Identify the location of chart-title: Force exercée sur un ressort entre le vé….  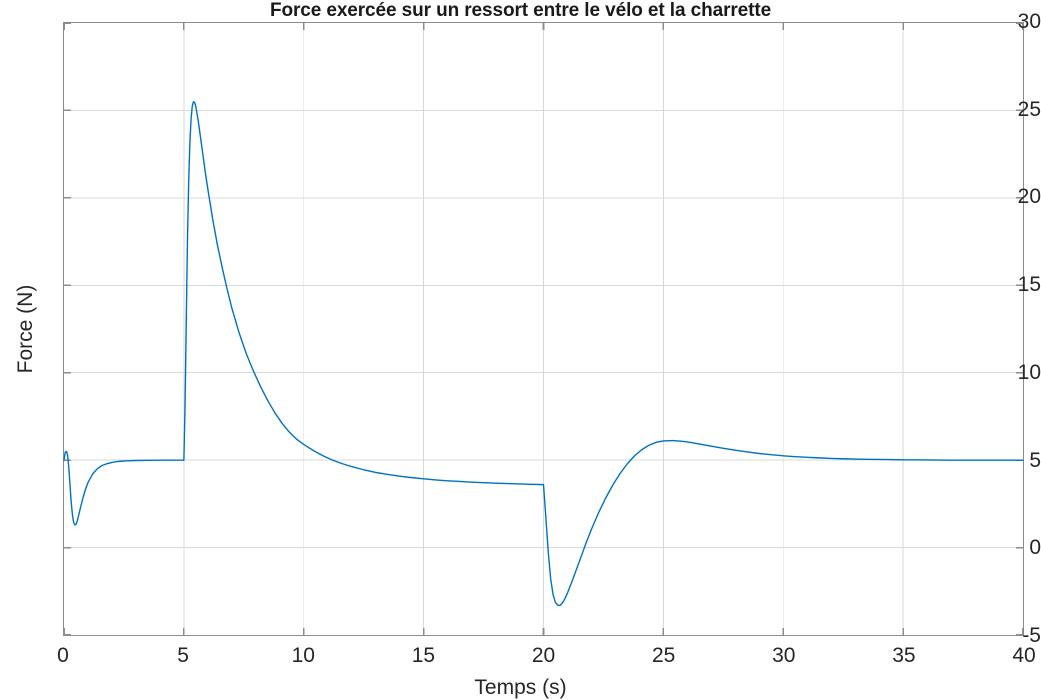
(520, 10).